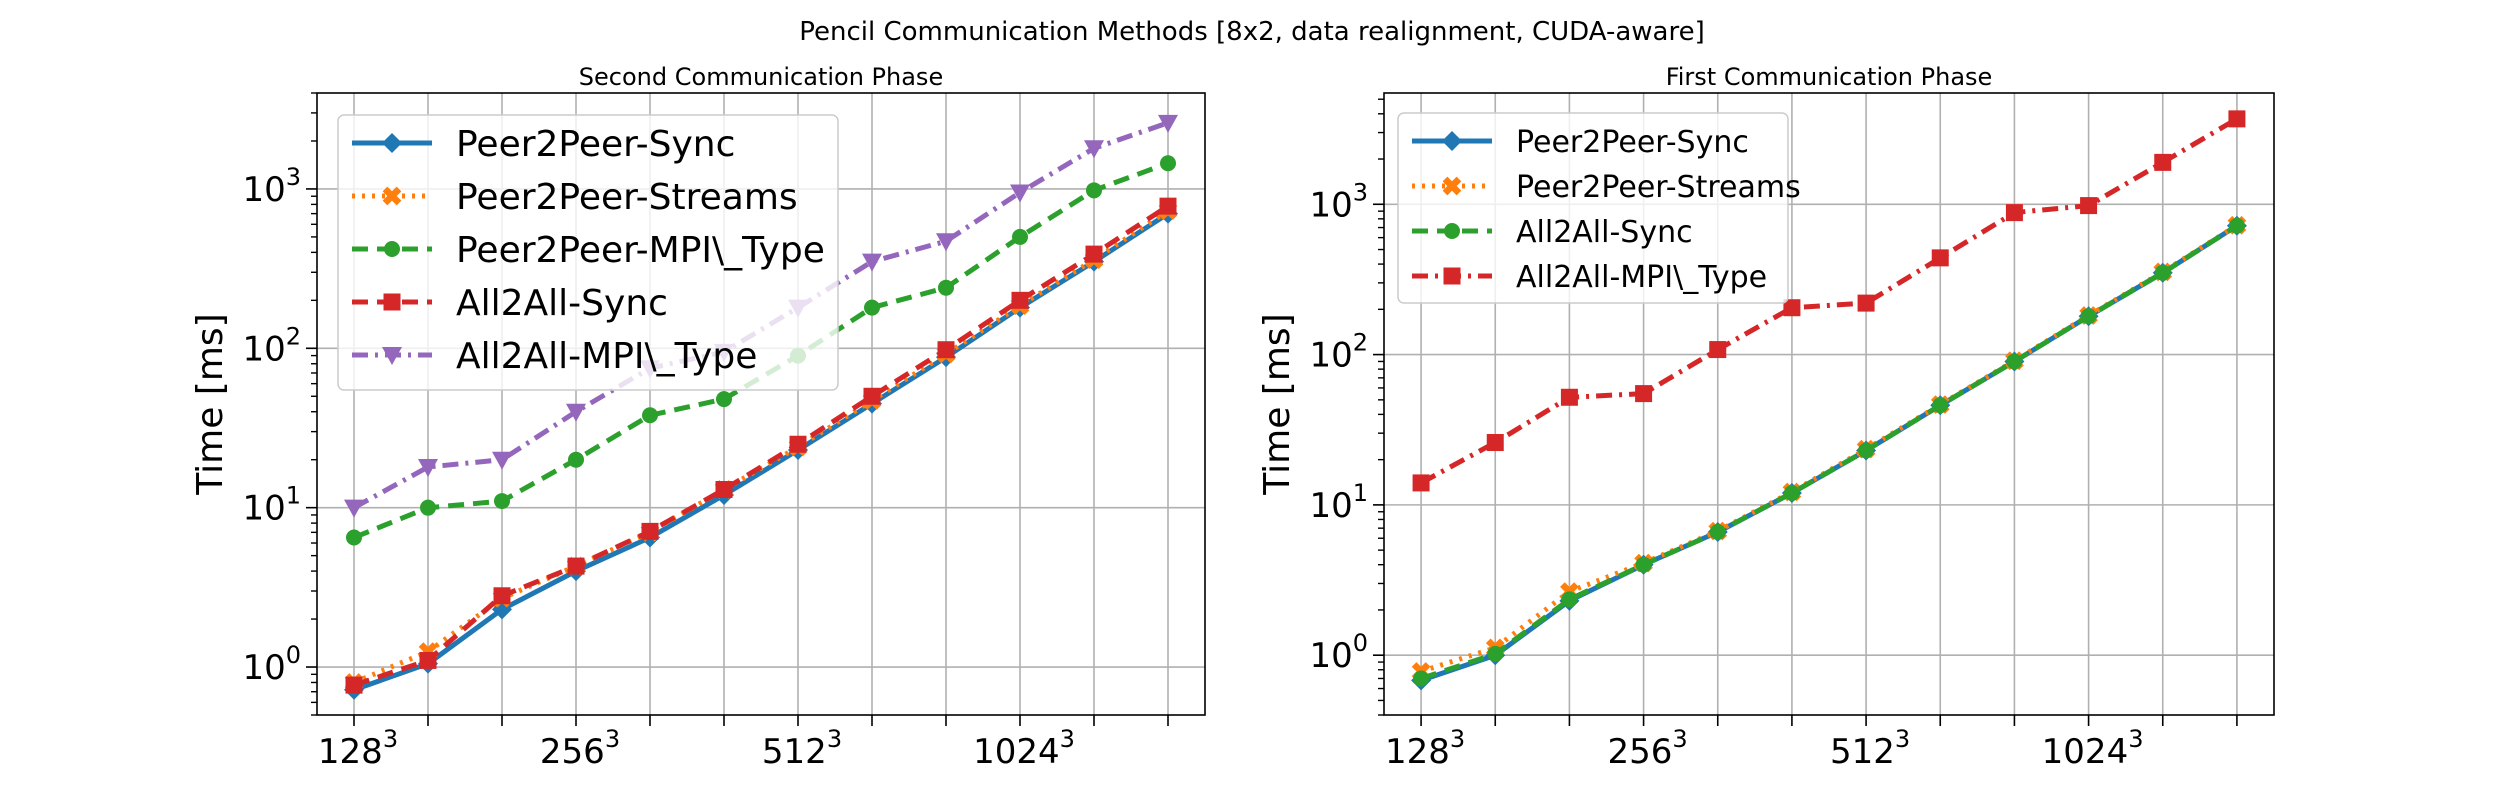 The width and height of the screenshot is (2500, 800). Describe the element at coordinates (1811, 743) in the screenshot. I see `x-tick-labels: 1283 2563 5123 10243` at that location.